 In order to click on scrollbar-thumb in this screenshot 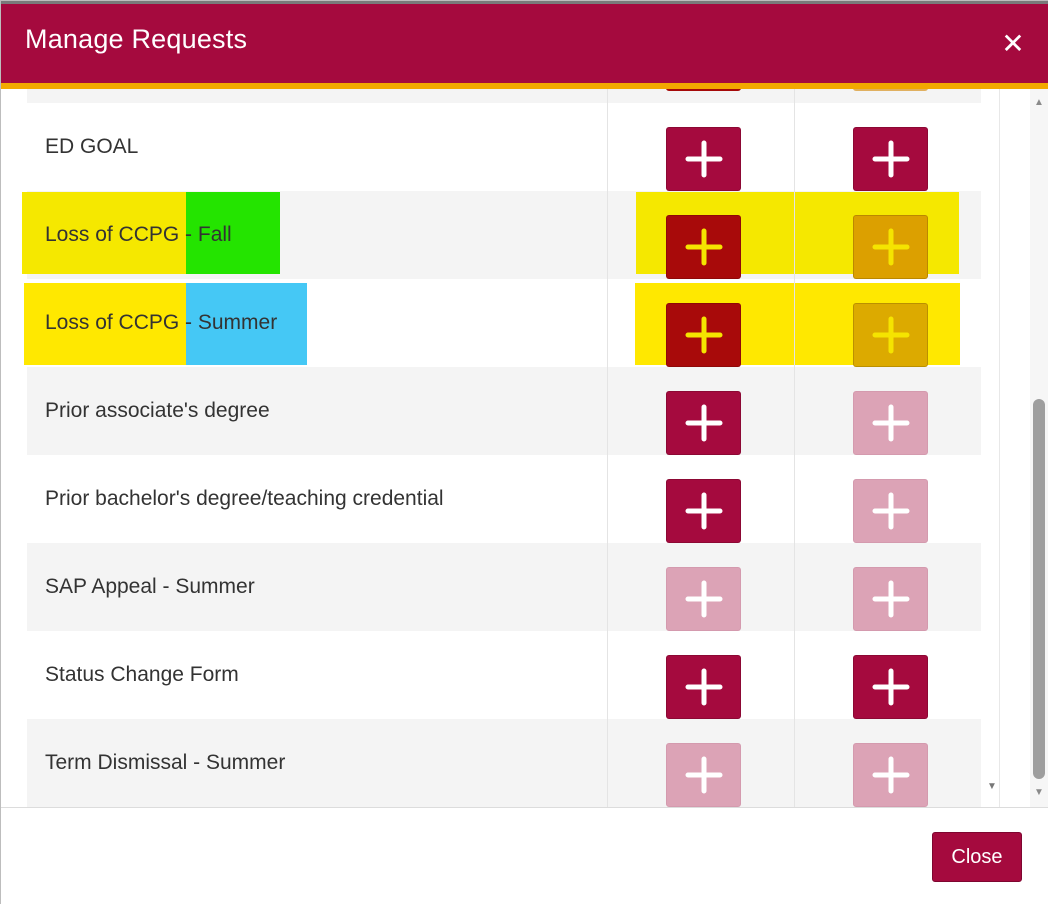, I will do `click(1039, 589)`.